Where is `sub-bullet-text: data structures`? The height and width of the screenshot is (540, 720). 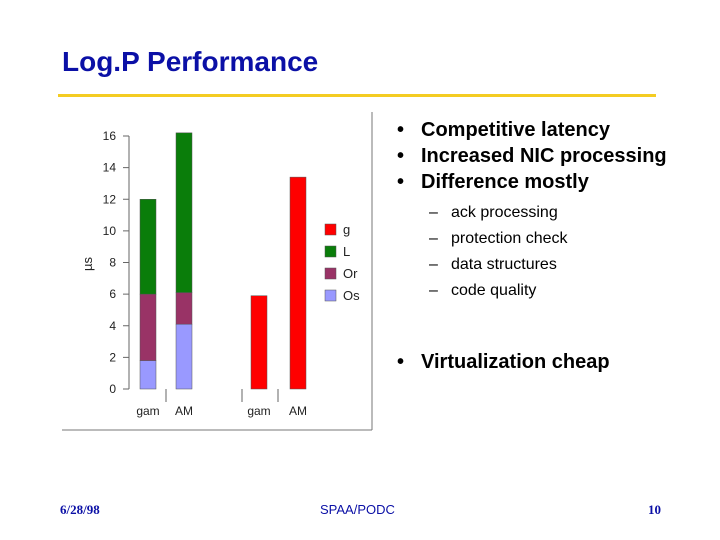 sub-bullet-text: data structures is located at coordinates (504, 264).